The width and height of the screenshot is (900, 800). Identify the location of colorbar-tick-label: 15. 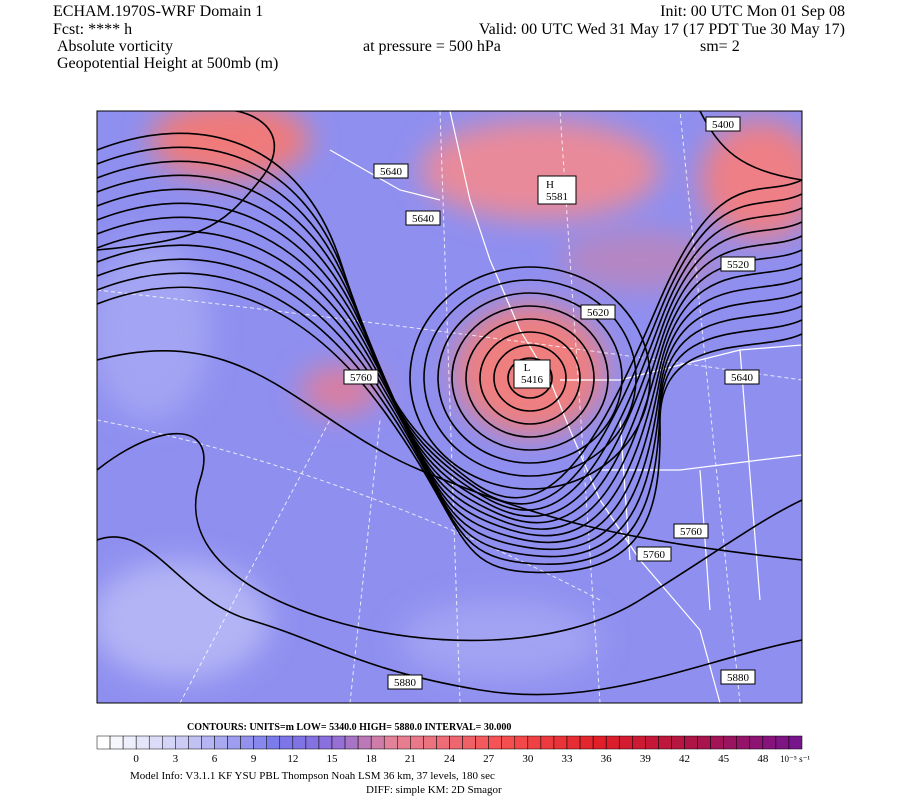
(333, 759).